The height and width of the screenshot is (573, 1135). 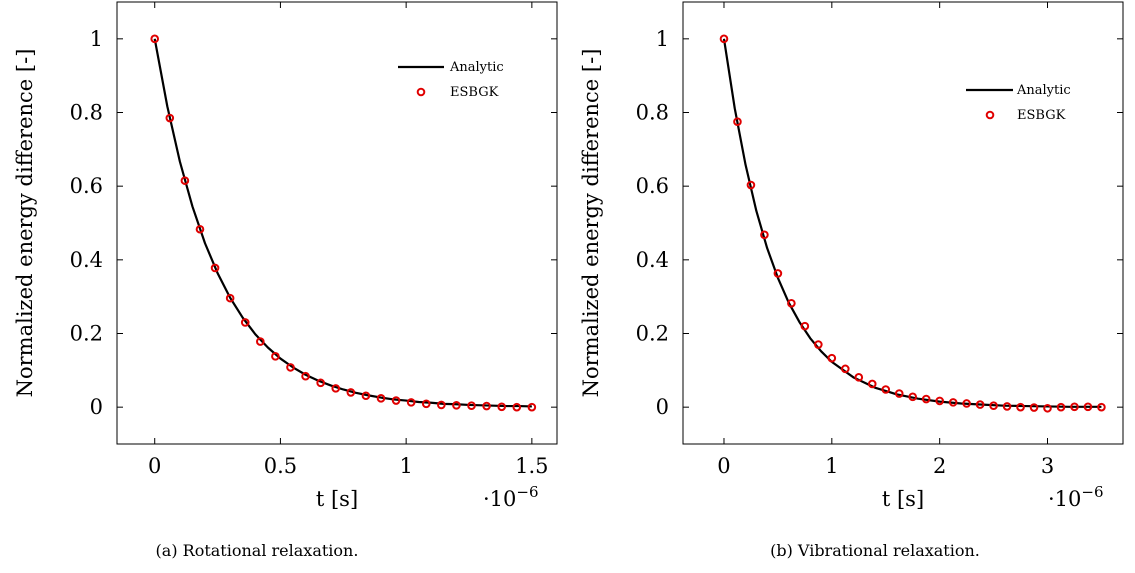 What do you see at coordinates (476, 67) in the screenshot?
I see `legend-label-analytic-a: Analytic` at bounding box center [476, 67].